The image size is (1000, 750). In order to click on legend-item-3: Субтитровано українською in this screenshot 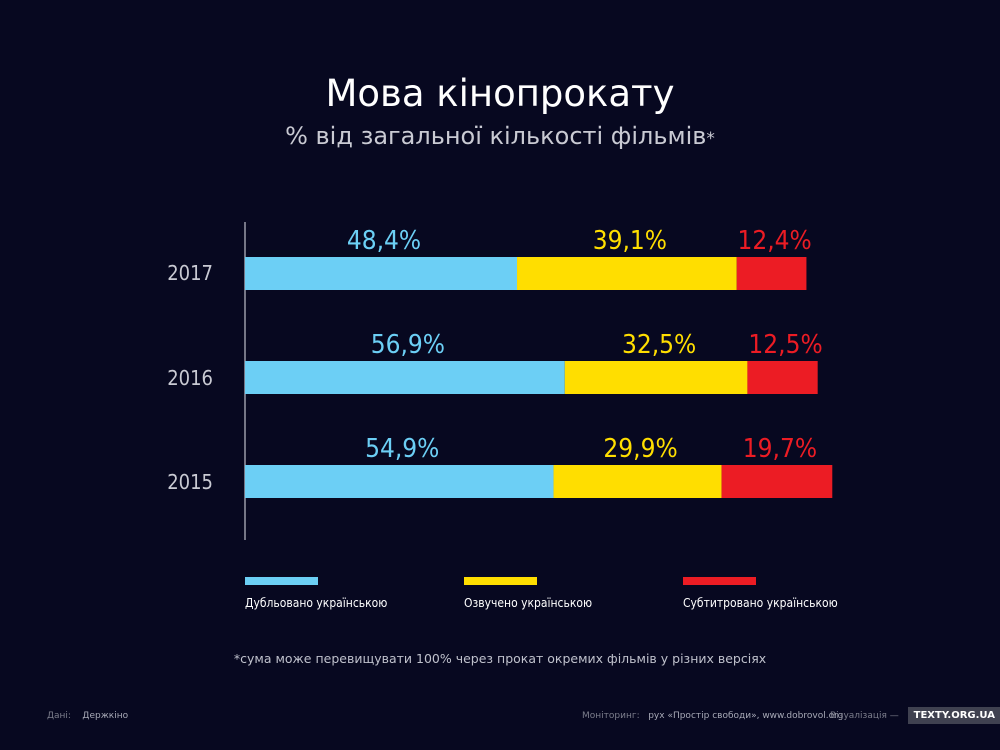, I will do `click(760, 593)`.